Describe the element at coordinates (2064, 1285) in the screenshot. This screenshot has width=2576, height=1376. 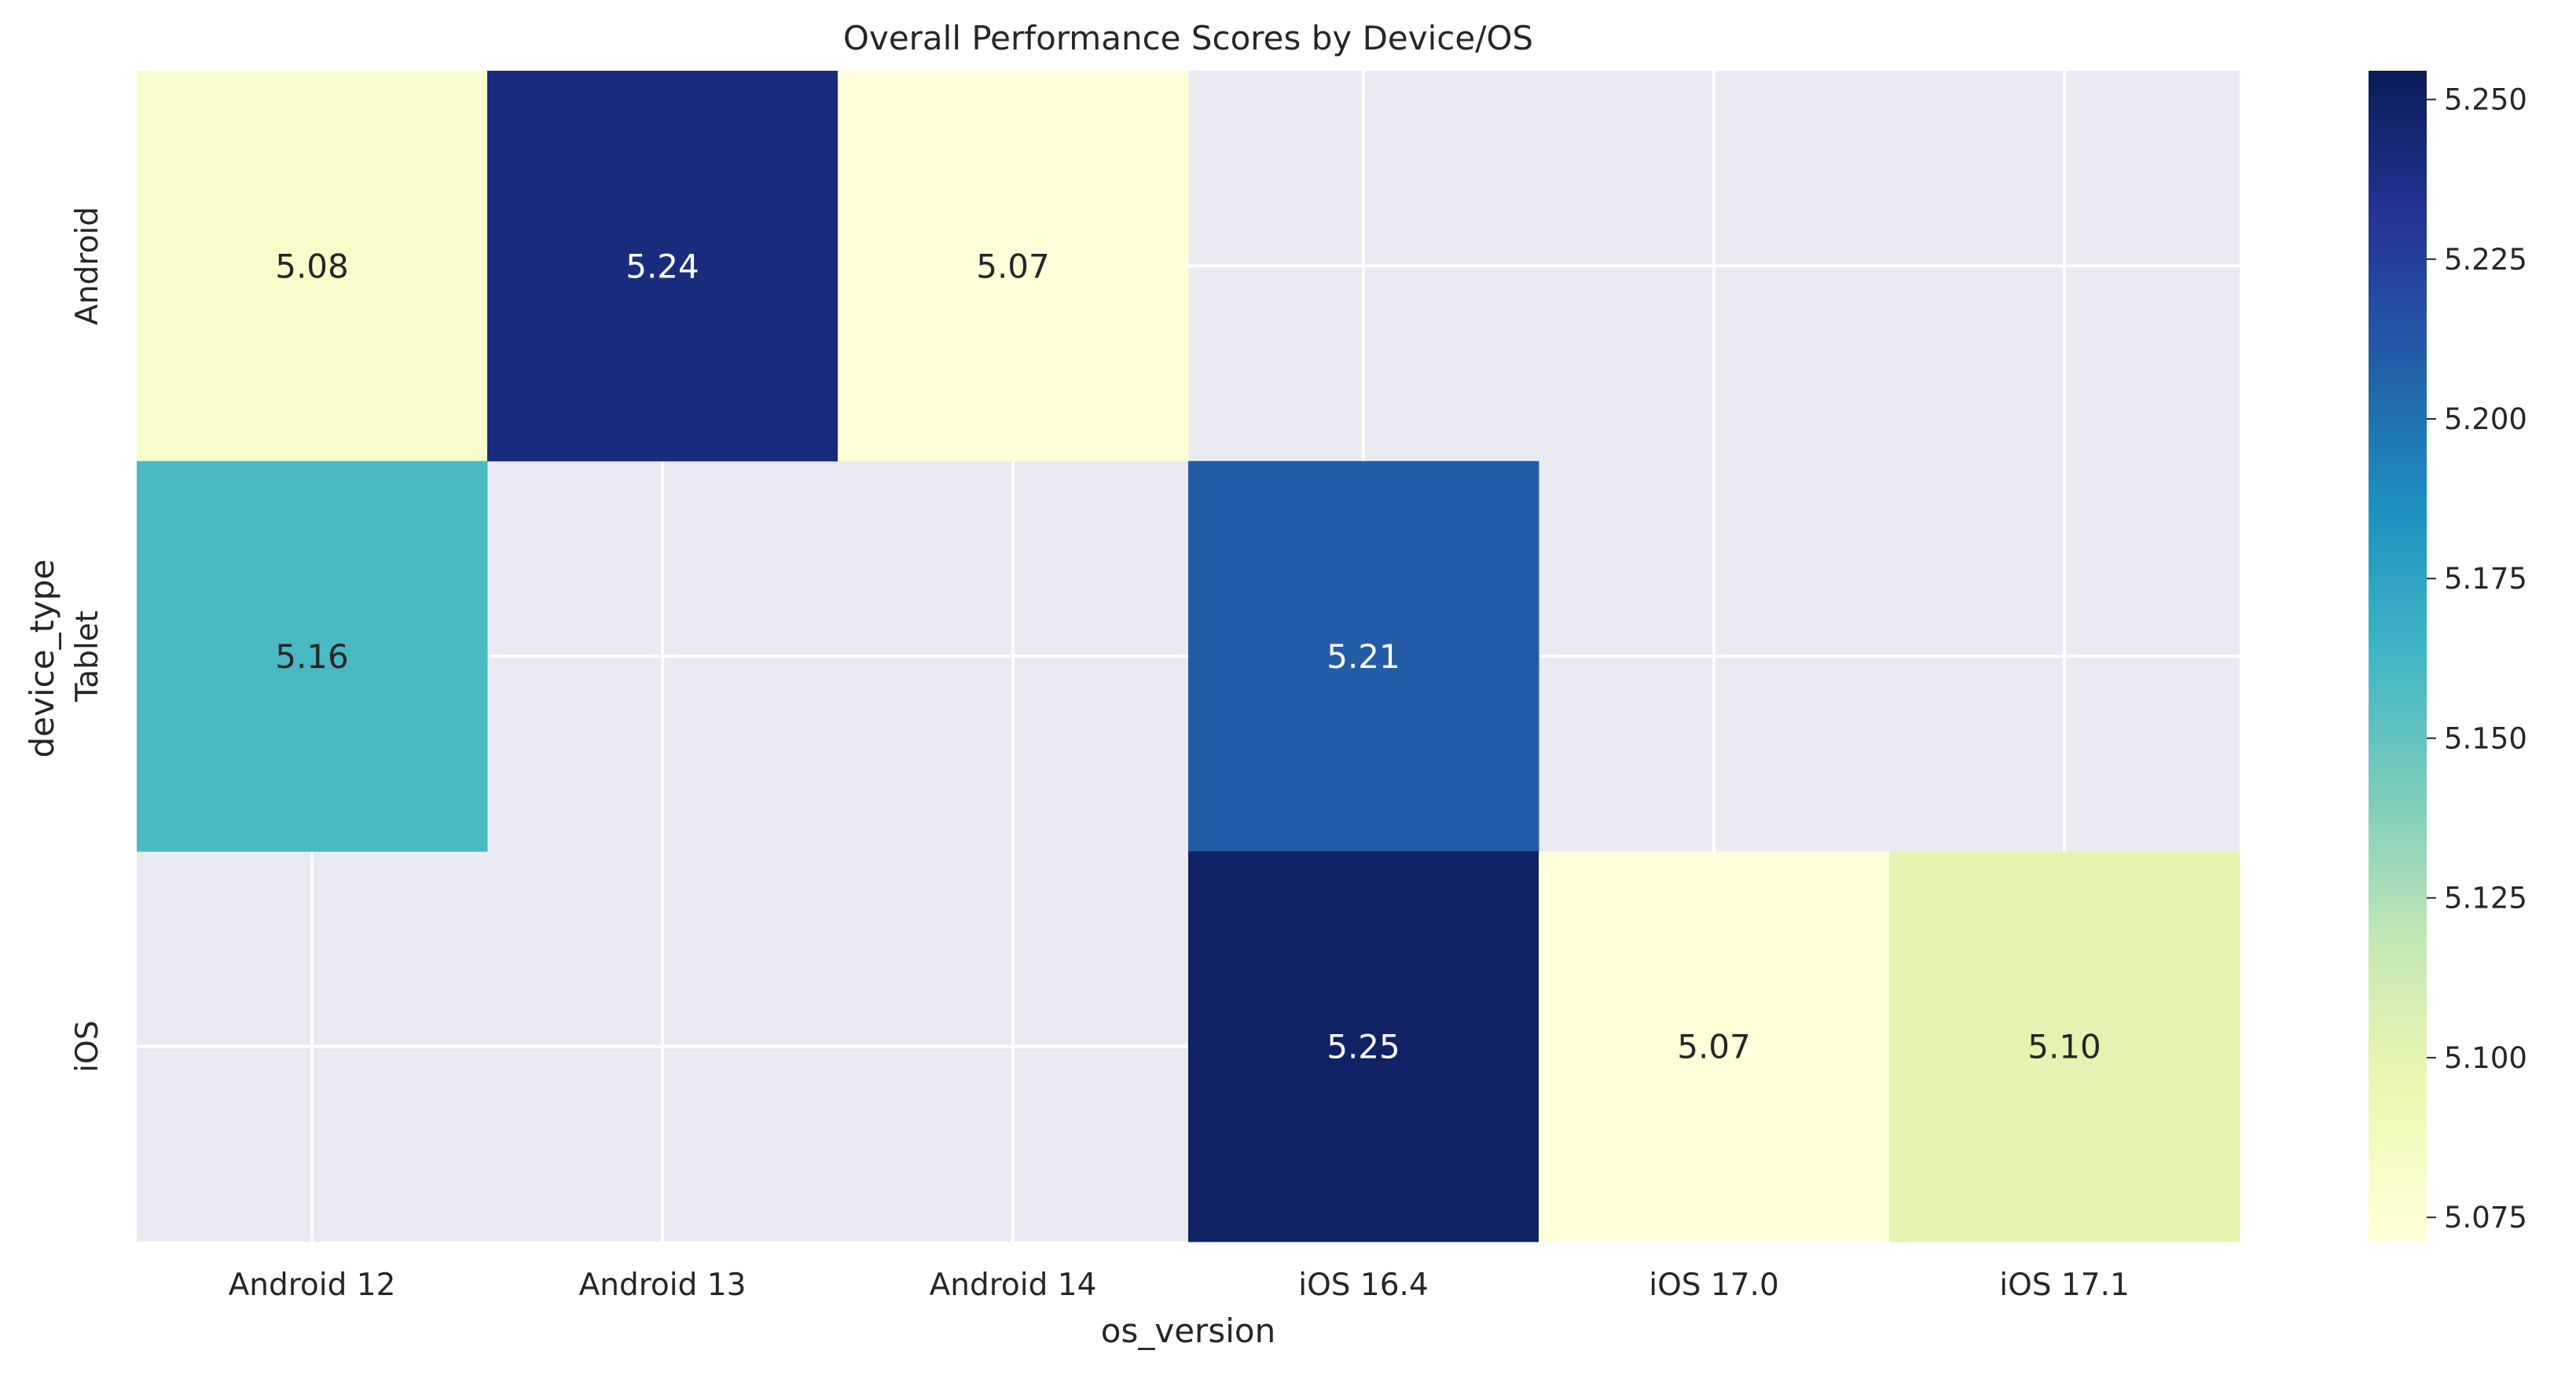
I see `x-tick-label: iOS 17.1` at that location.